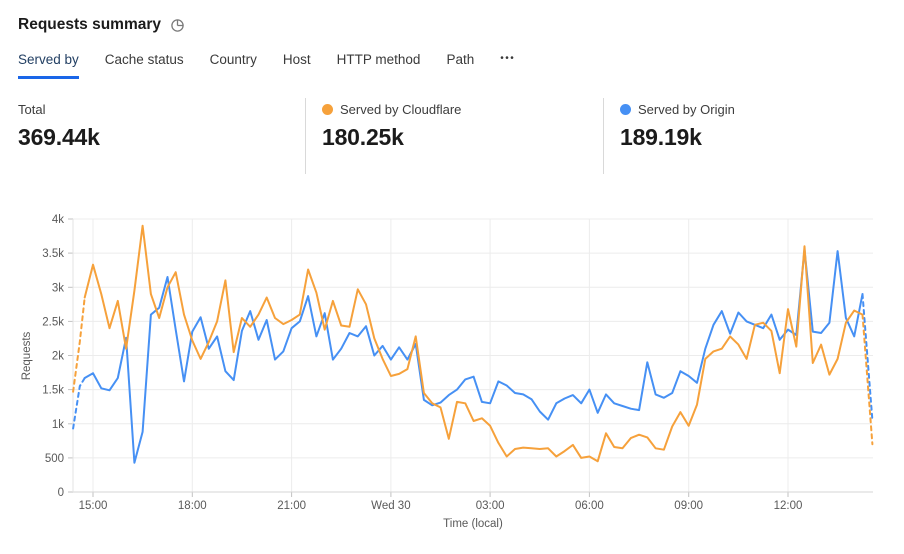  Describe the element at coordinates (788, 506) in the screenshot. I see `x-tick-label: 12:00` at that location.